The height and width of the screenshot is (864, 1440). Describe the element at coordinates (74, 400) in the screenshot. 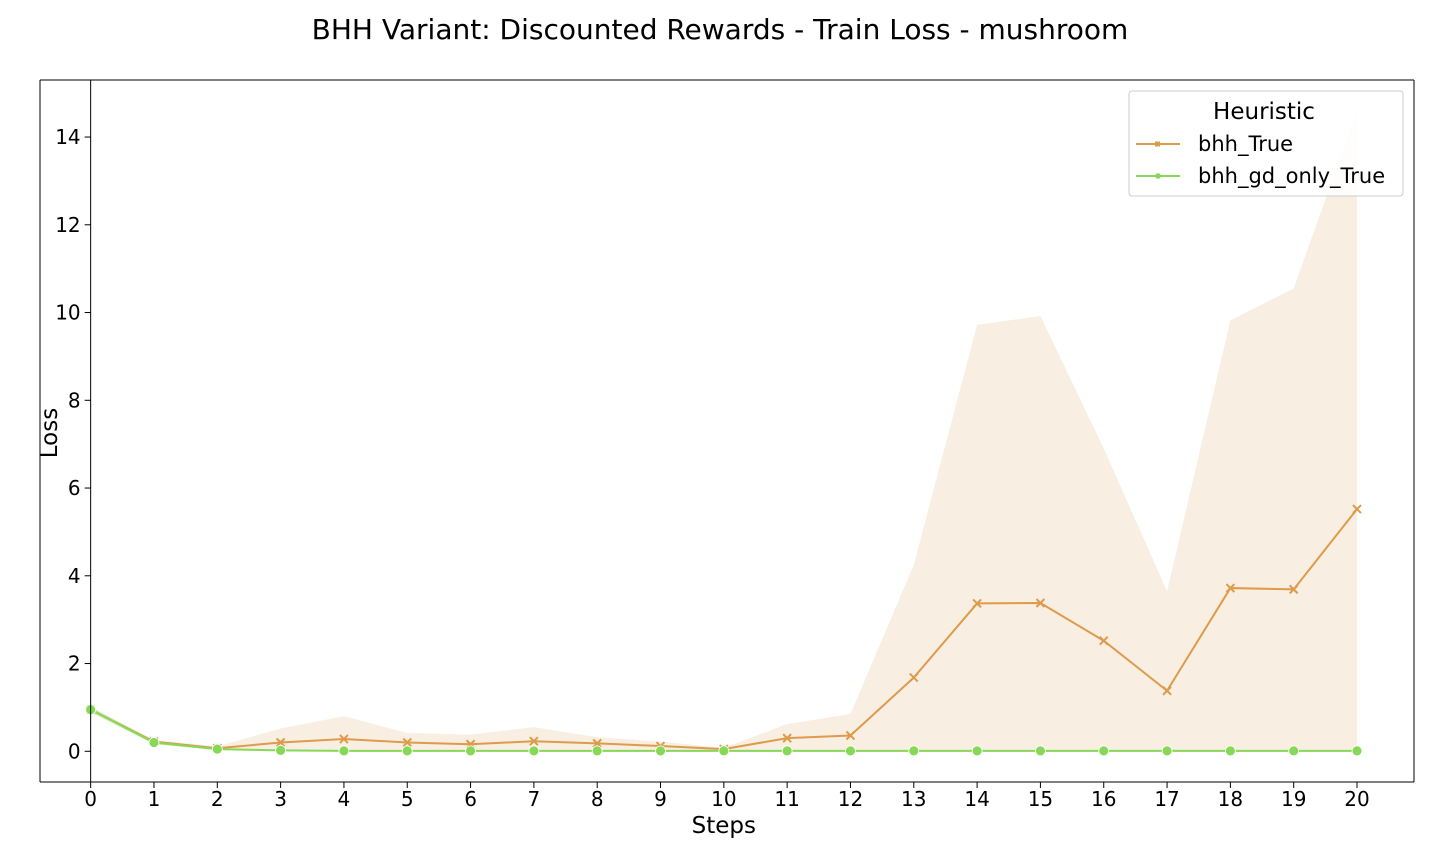

I see `y-tick-label: 8` at that location.